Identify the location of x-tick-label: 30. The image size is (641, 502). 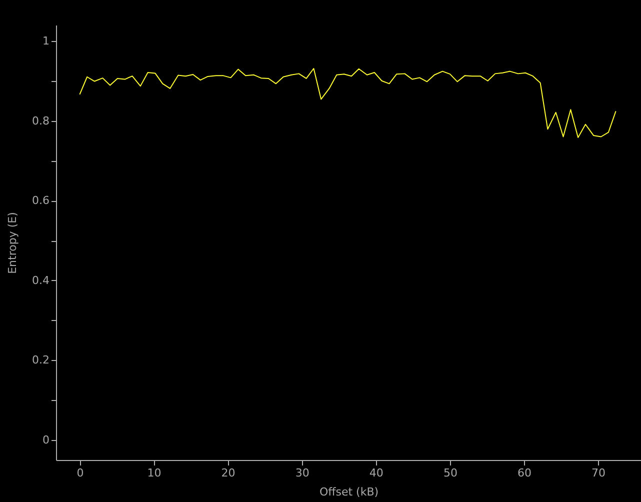
(302, 473).